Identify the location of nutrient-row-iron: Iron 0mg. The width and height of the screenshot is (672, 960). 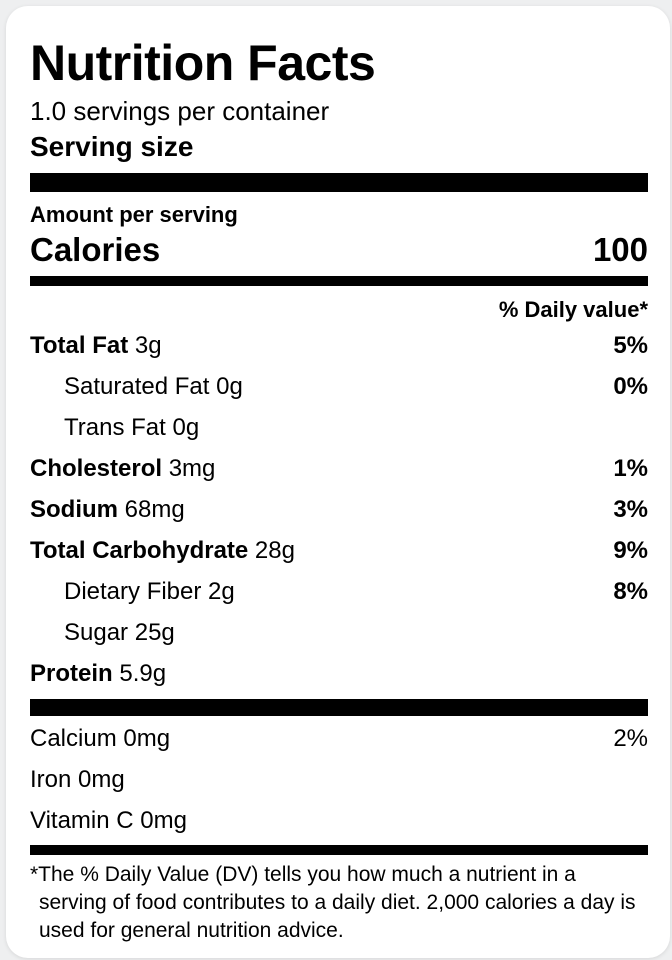
(339, 779).